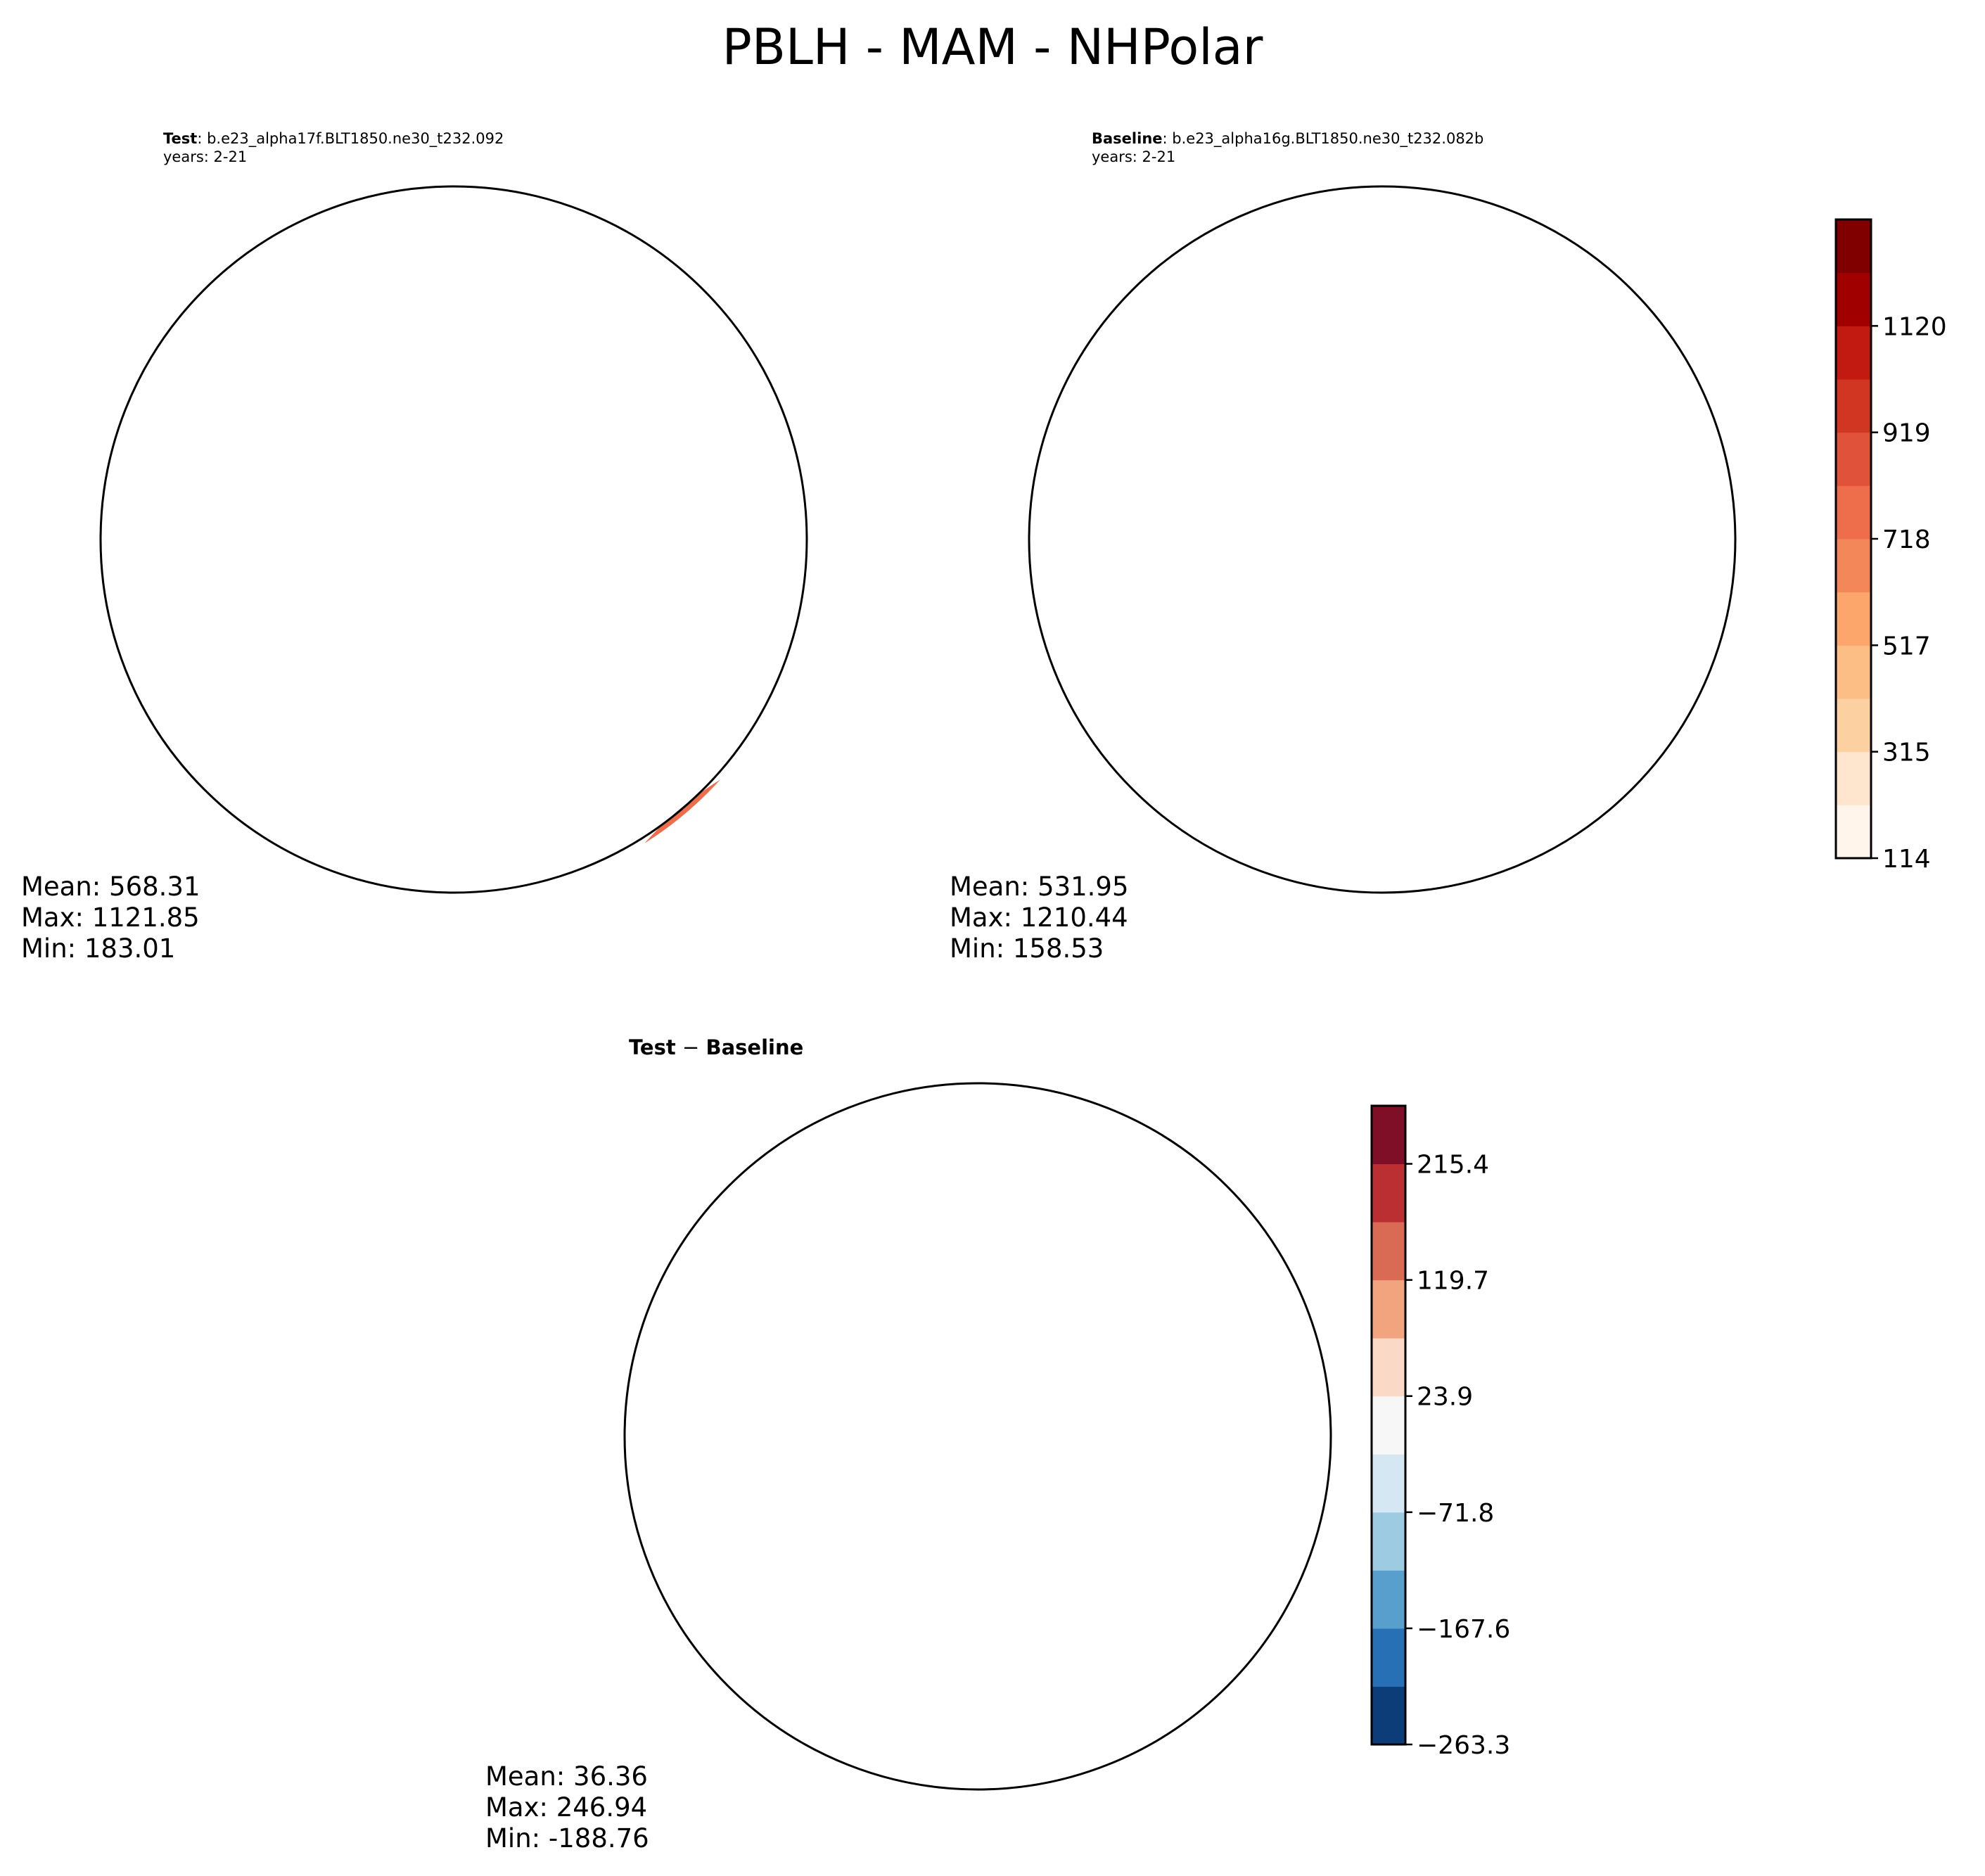 The width and height of the screenshot is (1985, 1876). I want to click on difference-stats: Mean: 36.36 Max: 246.94 Min: -188.76, so click(567, 1808).